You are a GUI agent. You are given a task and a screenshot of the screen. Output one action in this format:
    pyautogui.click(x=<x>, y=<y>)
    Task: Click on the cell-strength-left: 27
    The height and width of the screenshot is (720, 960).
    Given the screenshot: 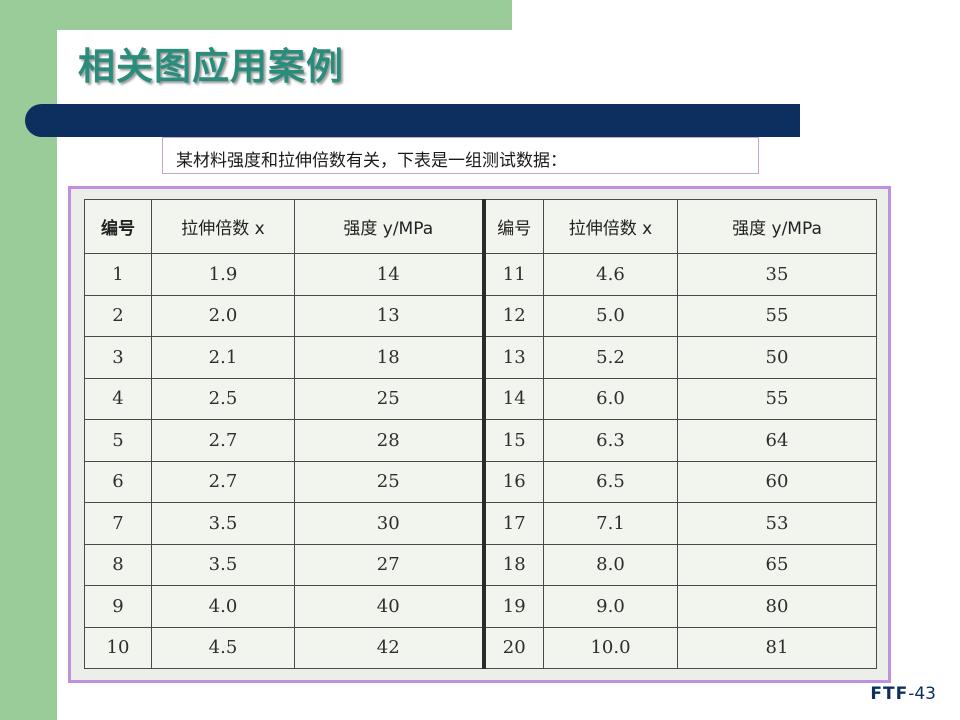 What is the action you would take?
    pyautogui.click(x=389, y=564)
    